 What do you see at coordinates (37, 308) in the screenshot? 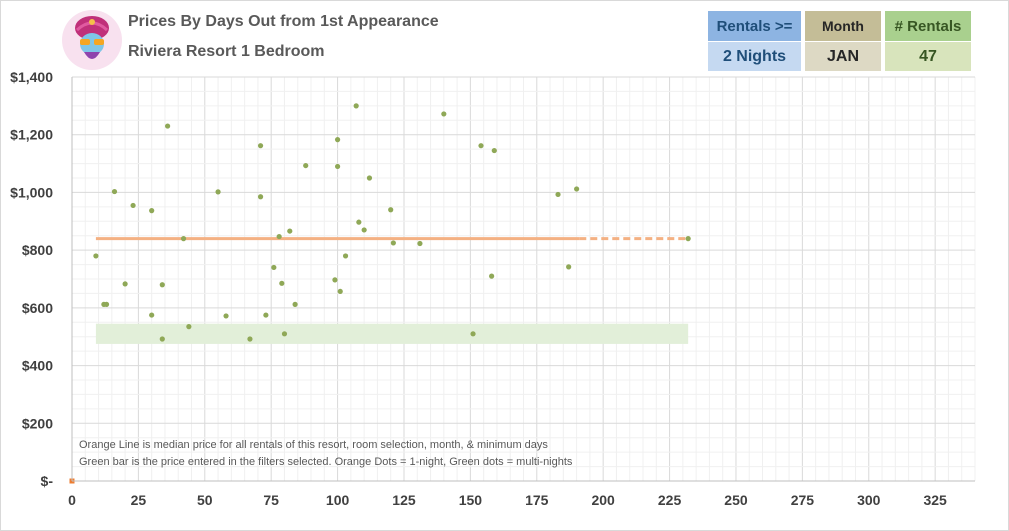
I see `y-tick-label: $600` at bounding box center [37, 308].